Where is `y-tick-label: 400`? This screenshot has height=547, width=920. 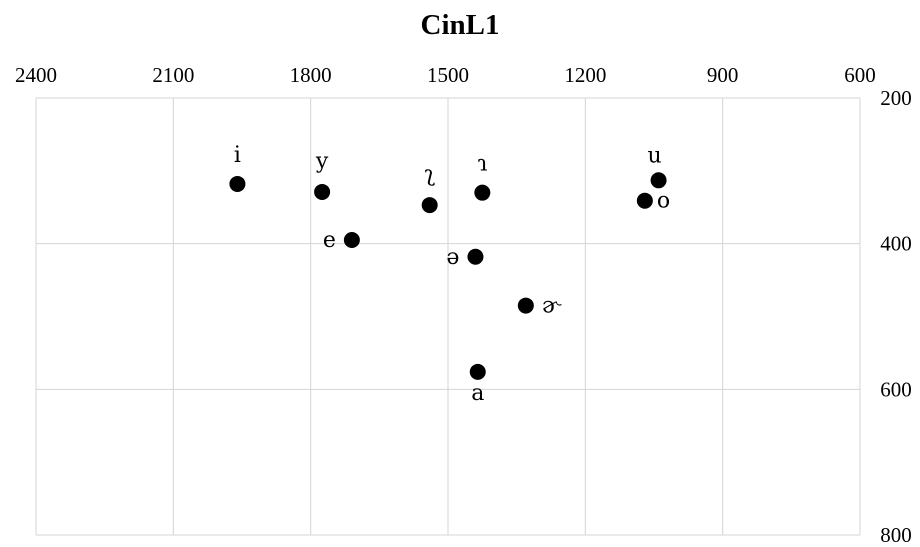
y-tick-label: 400 is located at coordinates (896, 244).